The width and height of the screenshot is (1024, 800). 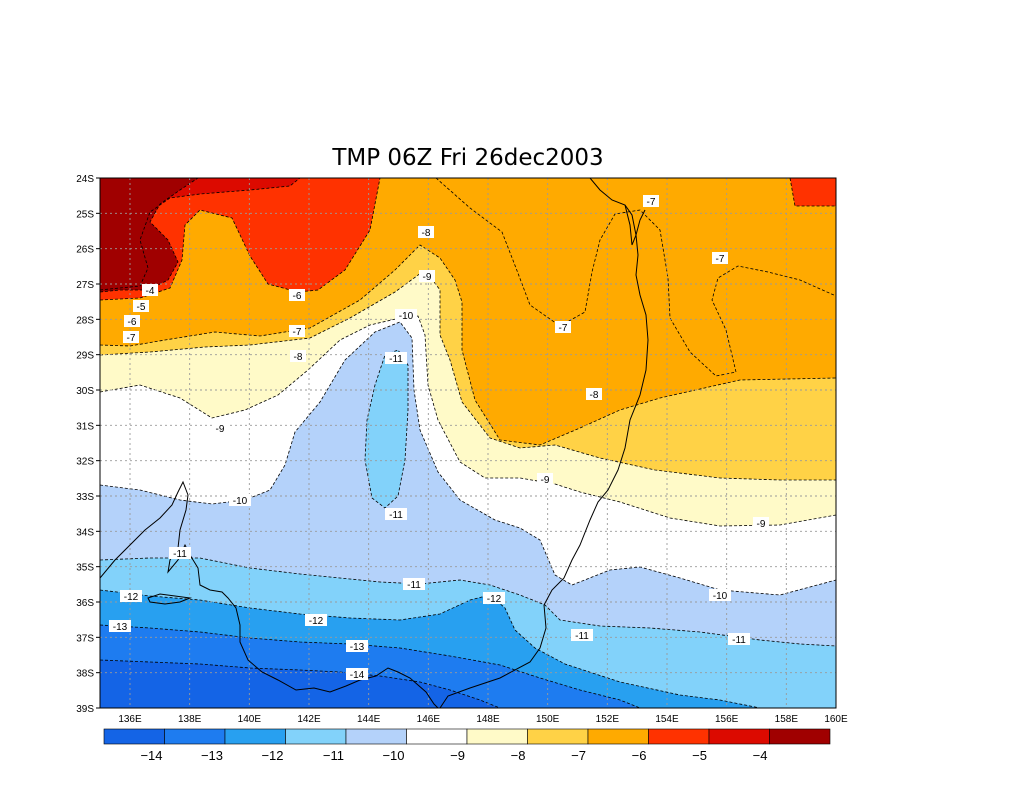 What do you see at coordinates (699, 755) in the screenshot?
I see `colorbar-label: −5` at bounding box center [699, 755].